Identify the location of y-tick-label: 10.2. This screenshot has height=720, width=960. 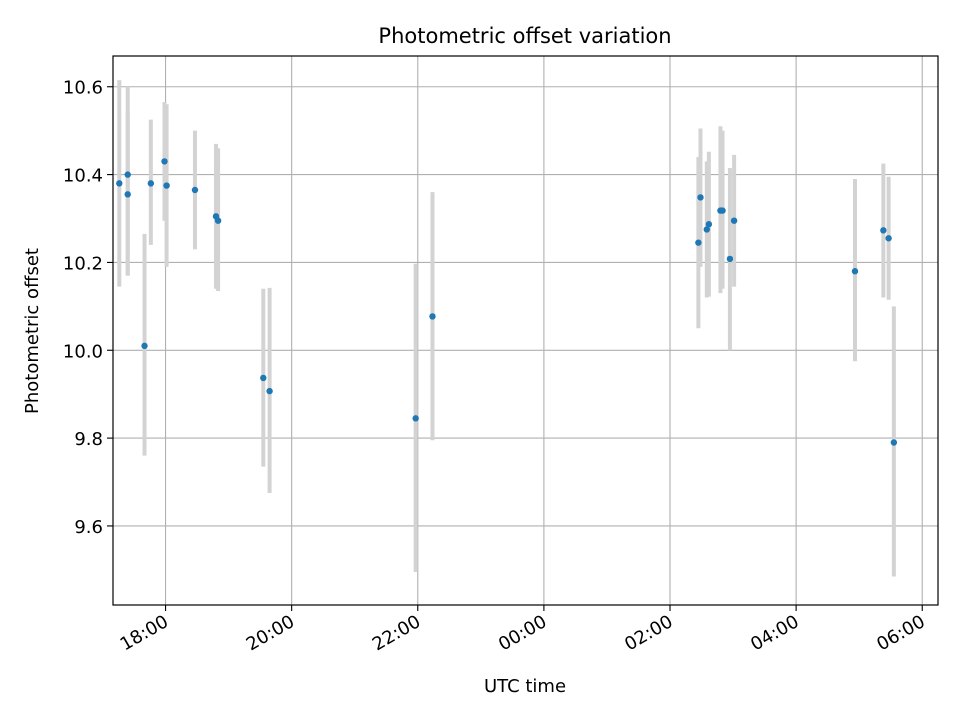
(83, 263).